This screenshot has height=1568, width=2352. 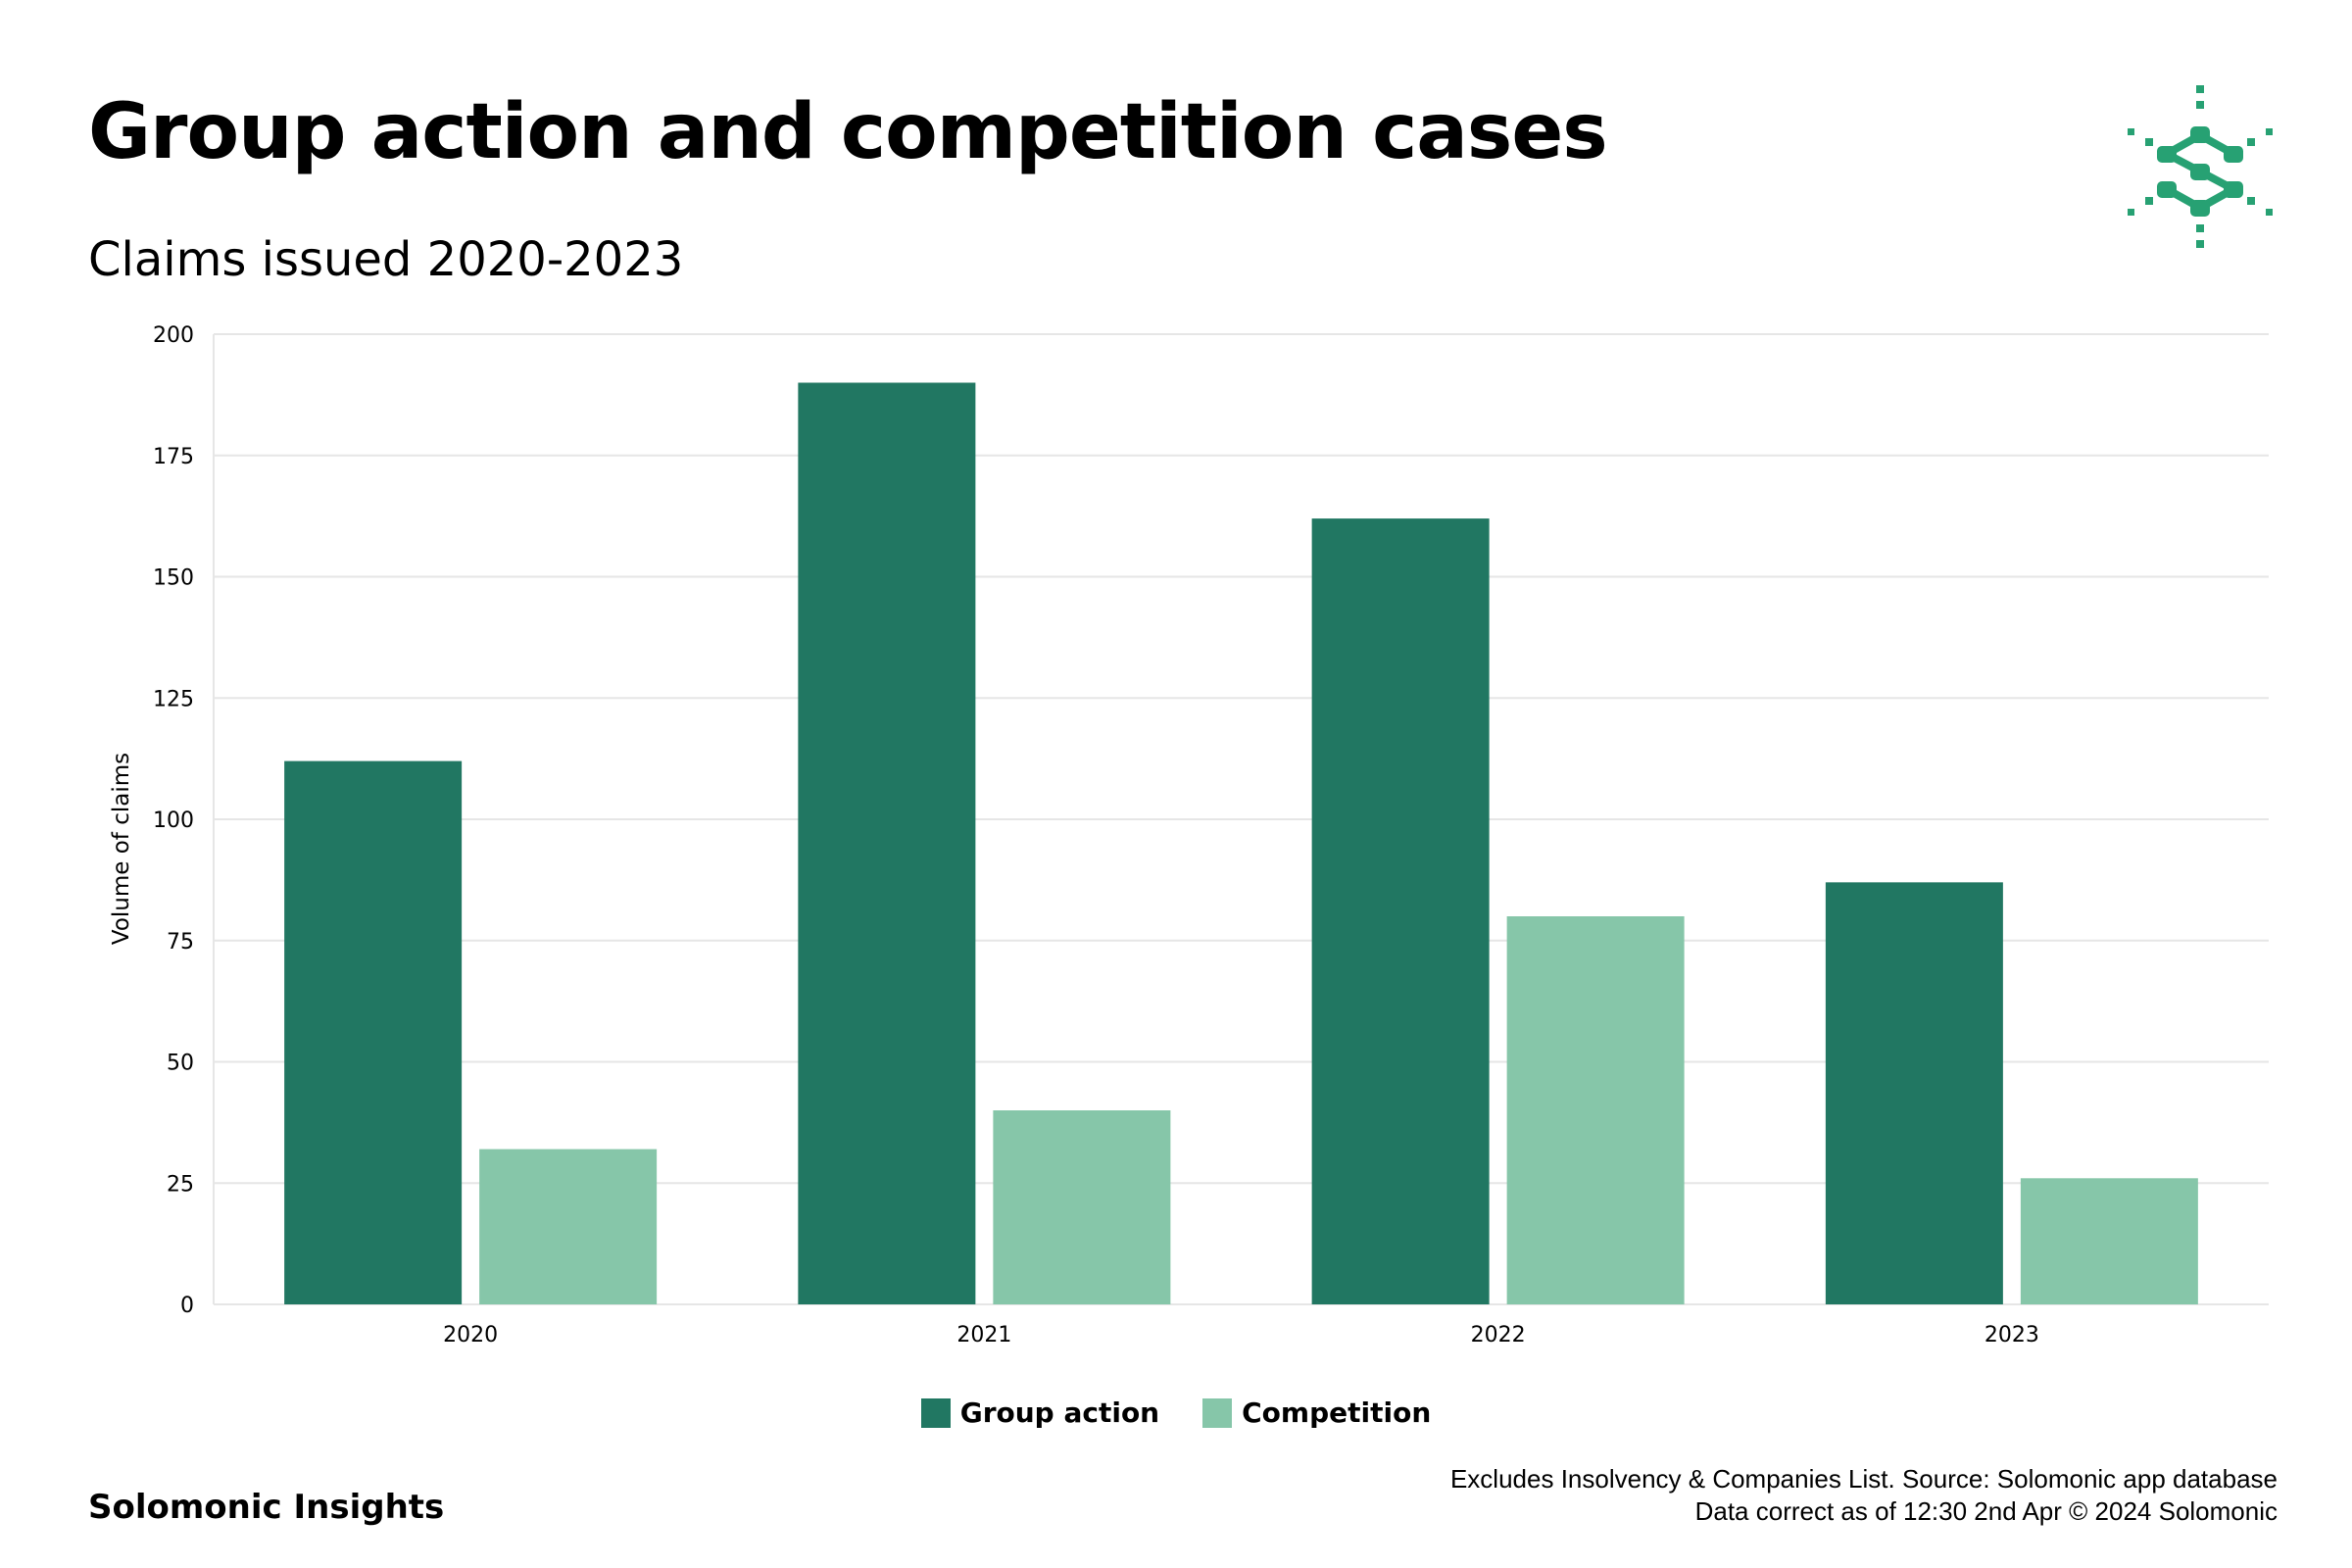 I want to click on bar-group-action-2021, so click(x=887, y=843).